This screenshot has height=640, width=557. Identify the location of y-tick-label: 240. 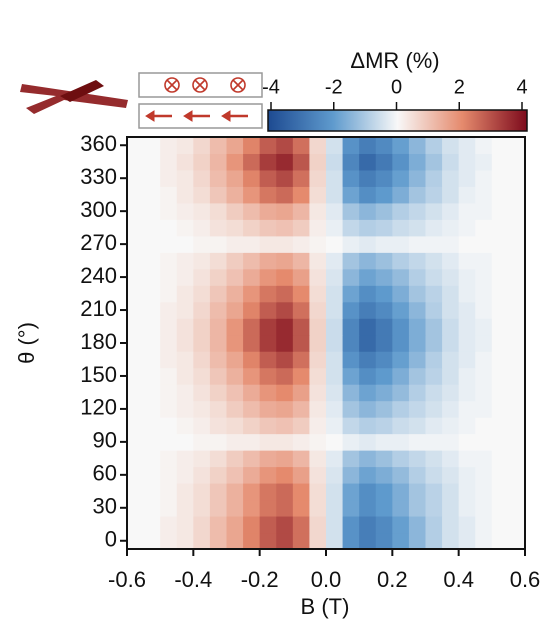
(98, 275).